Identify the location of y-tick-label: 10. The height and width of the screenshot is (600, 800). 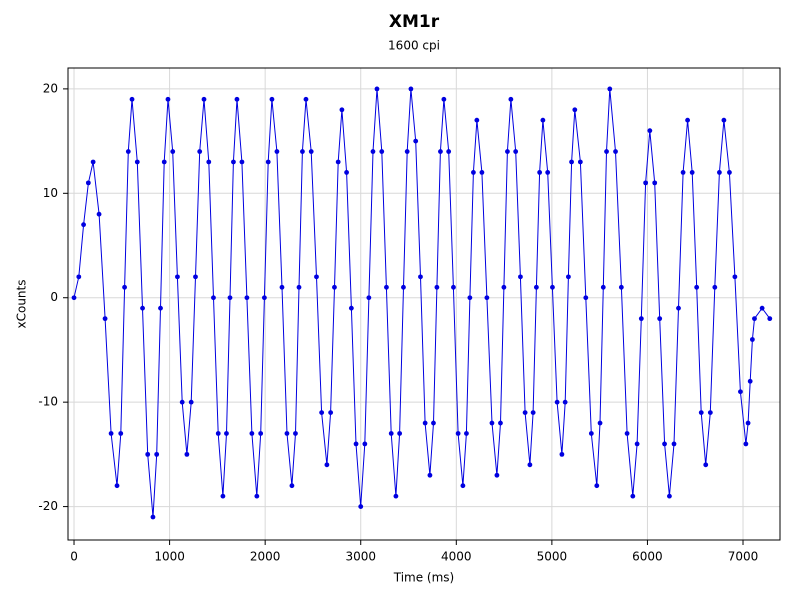
(50, 193).